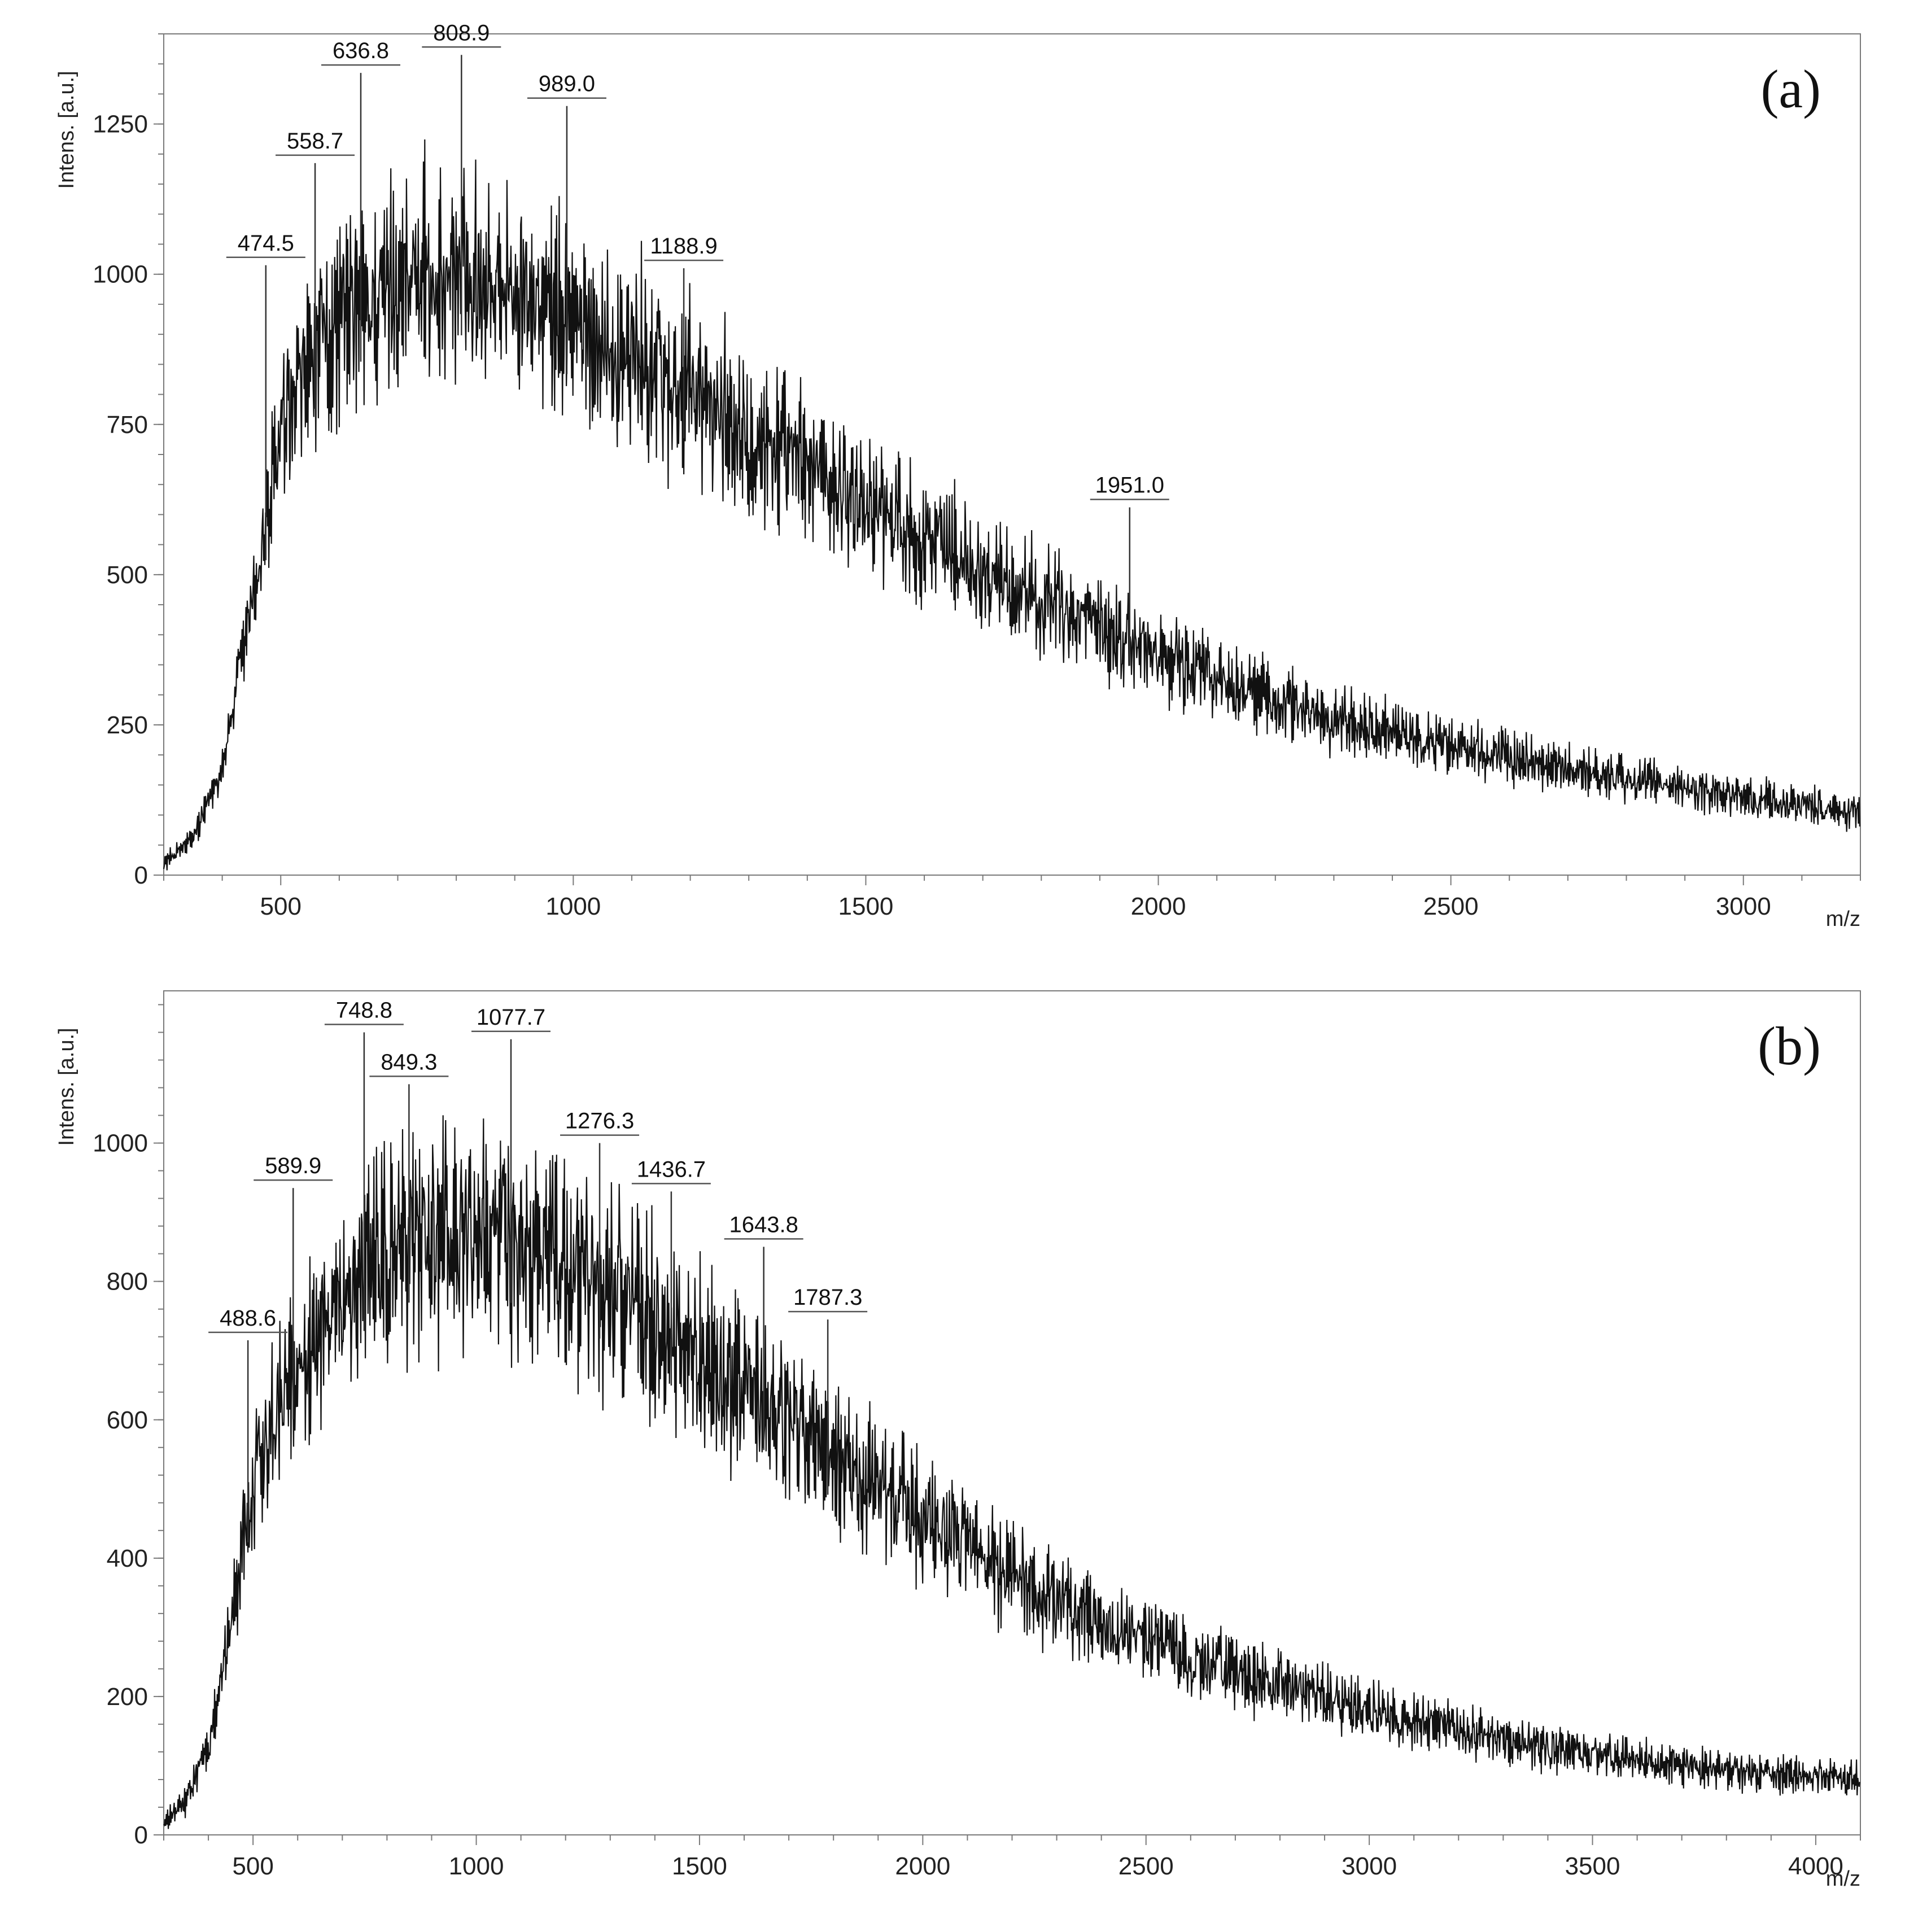  What do you see at coordinates (763, 1224) in the screenshot?
I see `peak-label: 1643.8` at bounding box center [763, 1224].